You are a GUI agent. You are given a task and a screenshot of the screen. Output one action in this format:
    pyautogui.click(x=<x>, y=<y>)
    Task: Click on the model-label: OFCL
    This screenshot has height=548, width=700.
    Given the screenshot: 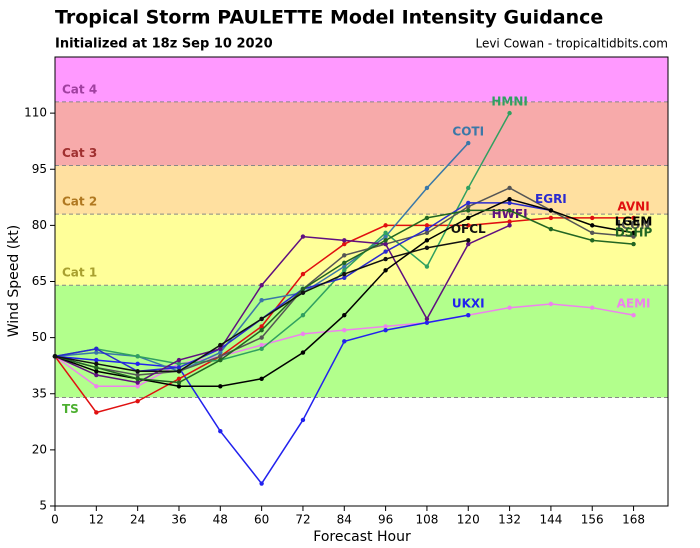 What is the action you would take?
    pyautogui.click(x=468, y=229)
    